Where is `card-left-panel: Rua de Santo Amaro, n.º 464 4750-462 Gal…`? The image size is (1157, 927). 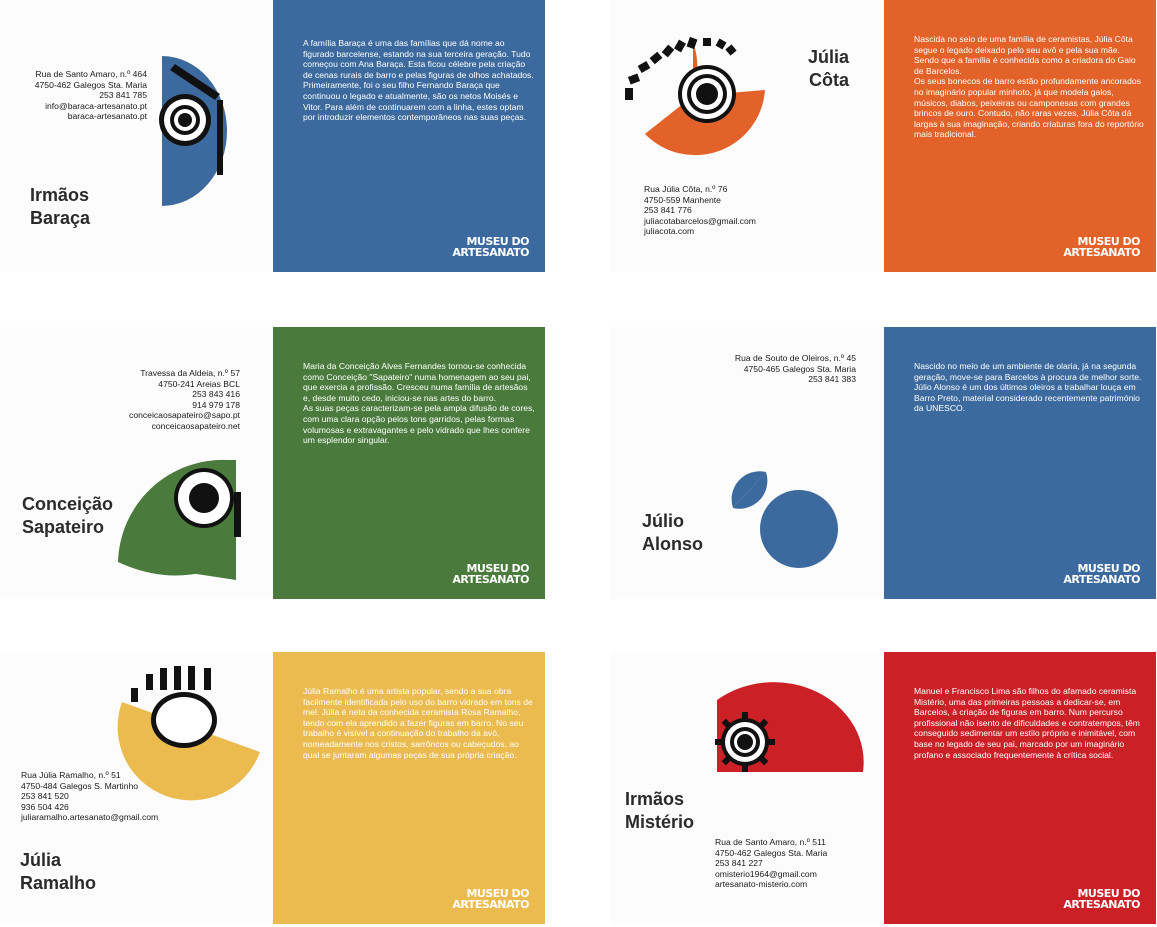 card-left-panel: Rua de Santo Amaro, n.º 464 4750-462 Gal… is located at coordinates (136, 136).